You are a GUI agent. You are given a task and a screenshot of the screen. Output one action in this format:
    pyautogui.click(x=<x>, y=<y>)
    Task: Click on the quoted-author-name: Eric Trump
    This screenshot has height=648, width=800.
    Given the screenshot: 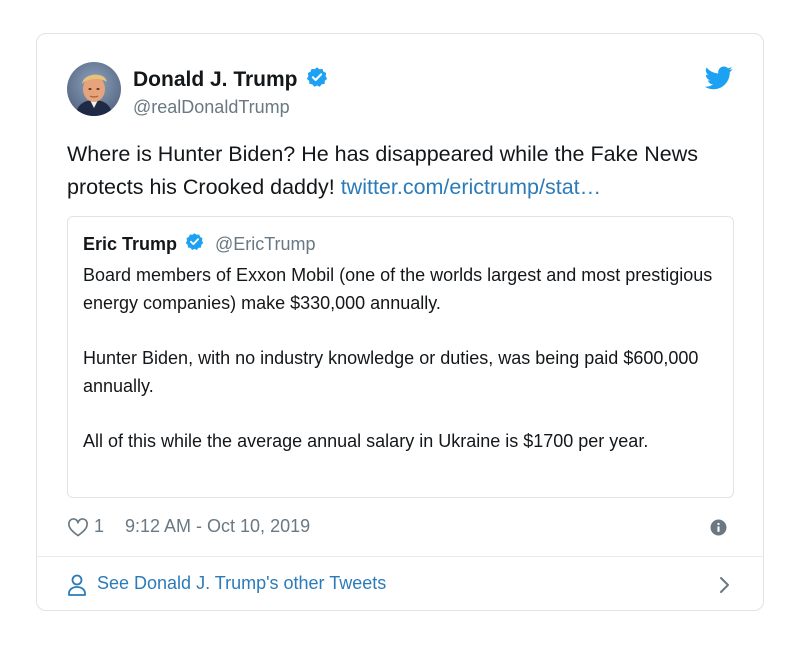 What is the action you would take?
    pyautogui.click(x=130, y=243)
    